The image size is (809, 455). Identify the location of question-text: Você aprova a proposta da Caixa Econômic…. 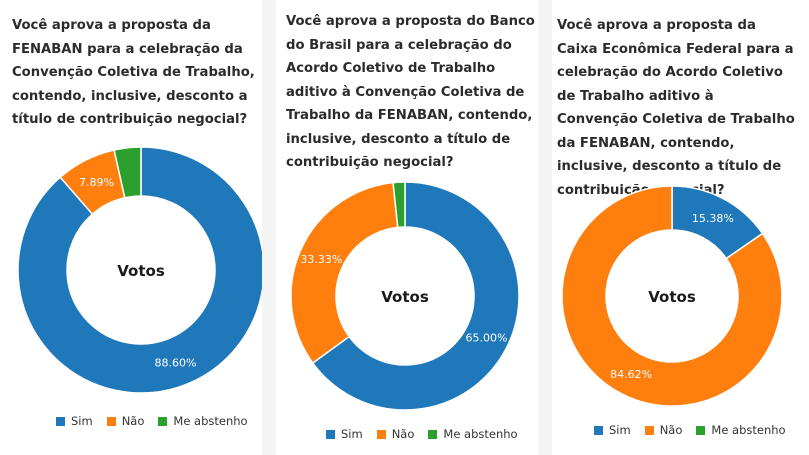
(676, 108).